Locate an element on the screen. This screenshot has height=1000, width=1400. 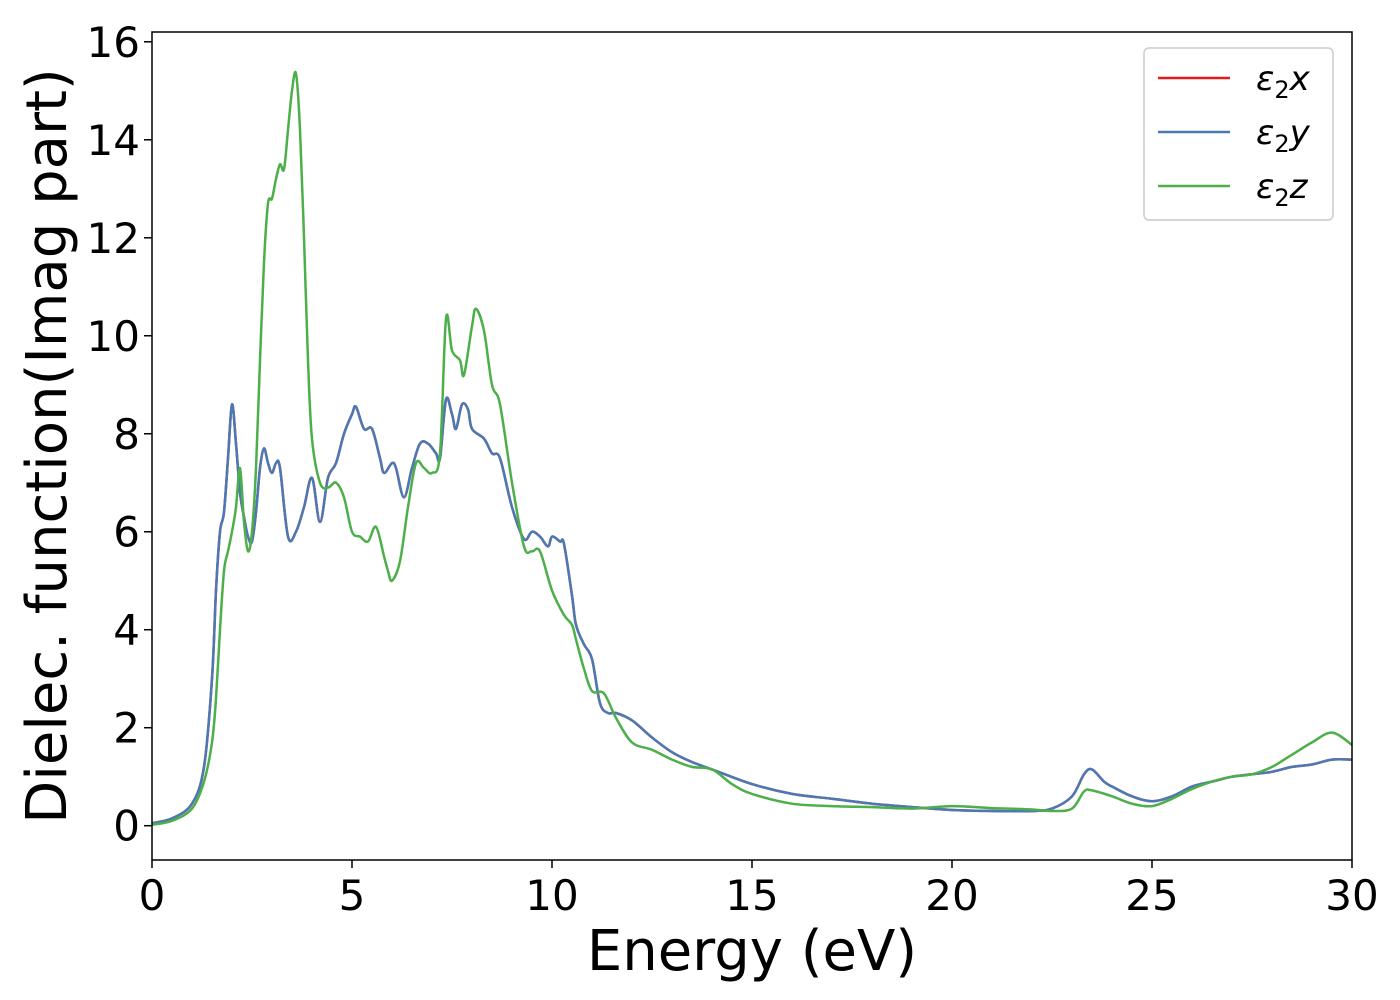
y-tick-label: 14 is located at coordinates (113, 140).